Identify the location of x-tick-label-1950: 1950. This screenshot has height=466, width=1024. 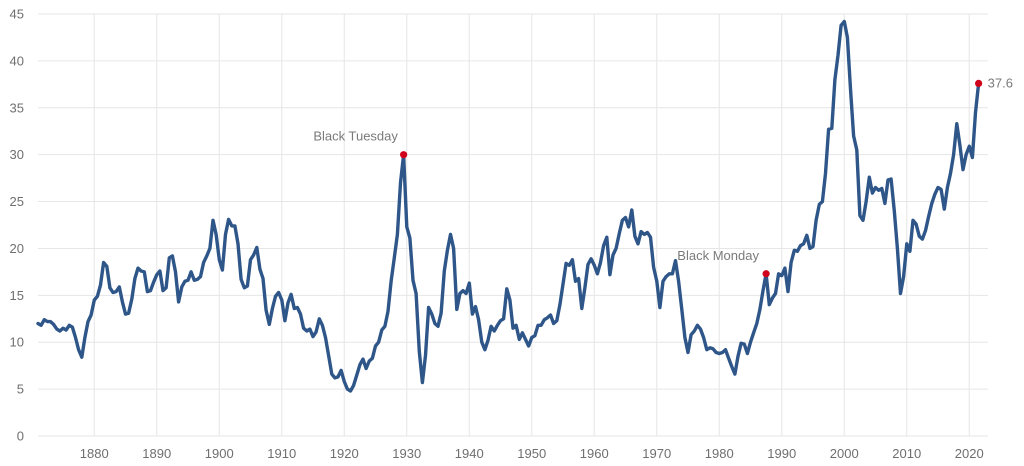
(531, 453).